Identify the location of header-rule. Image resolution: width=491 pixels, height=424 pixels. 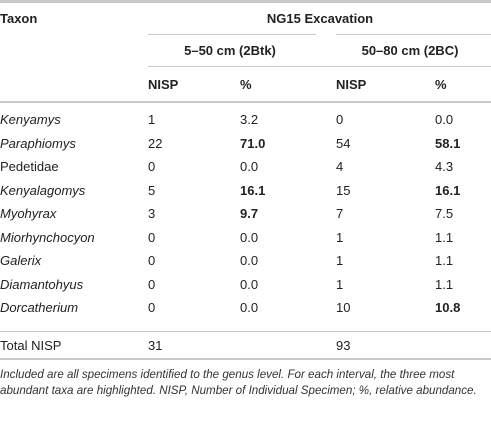
(245, 102).